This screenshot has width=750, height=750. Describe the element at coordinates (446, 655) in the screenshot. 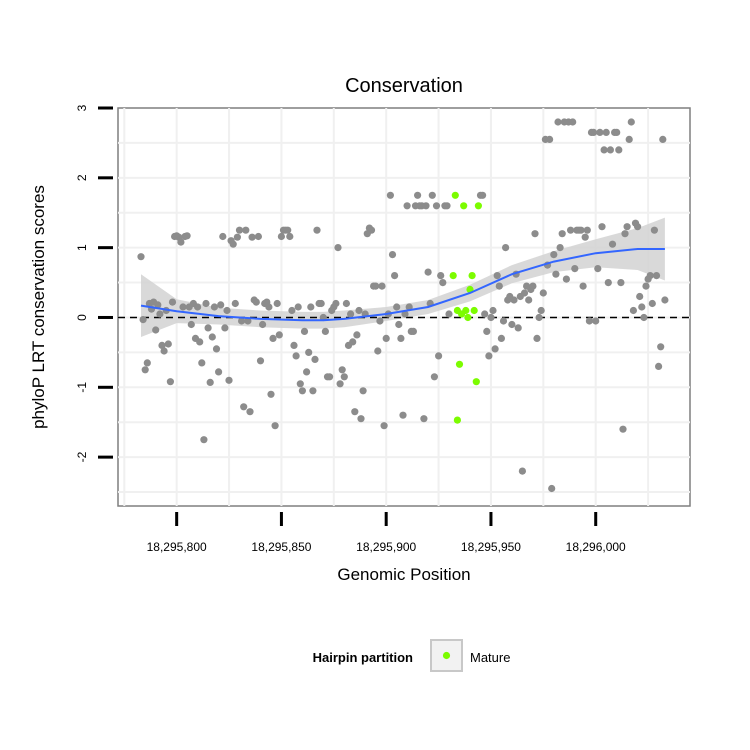

I see `legend-key-point` at that location.